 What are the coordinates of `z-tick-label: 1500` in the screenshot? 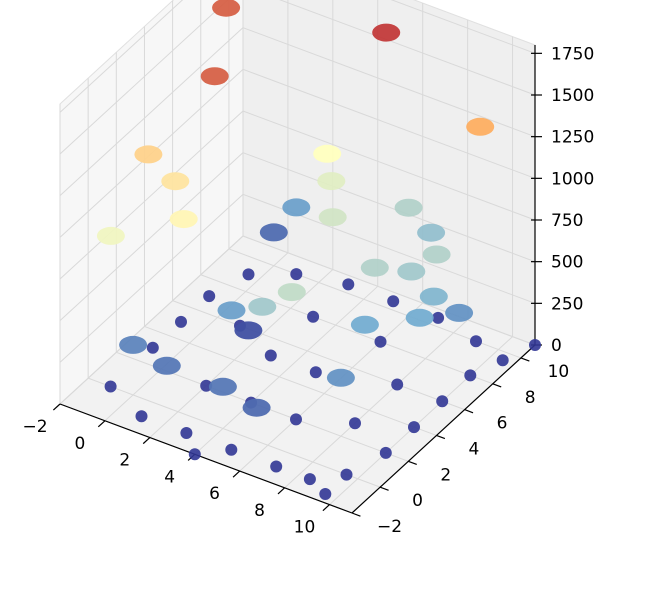 It's located at (572, 96).